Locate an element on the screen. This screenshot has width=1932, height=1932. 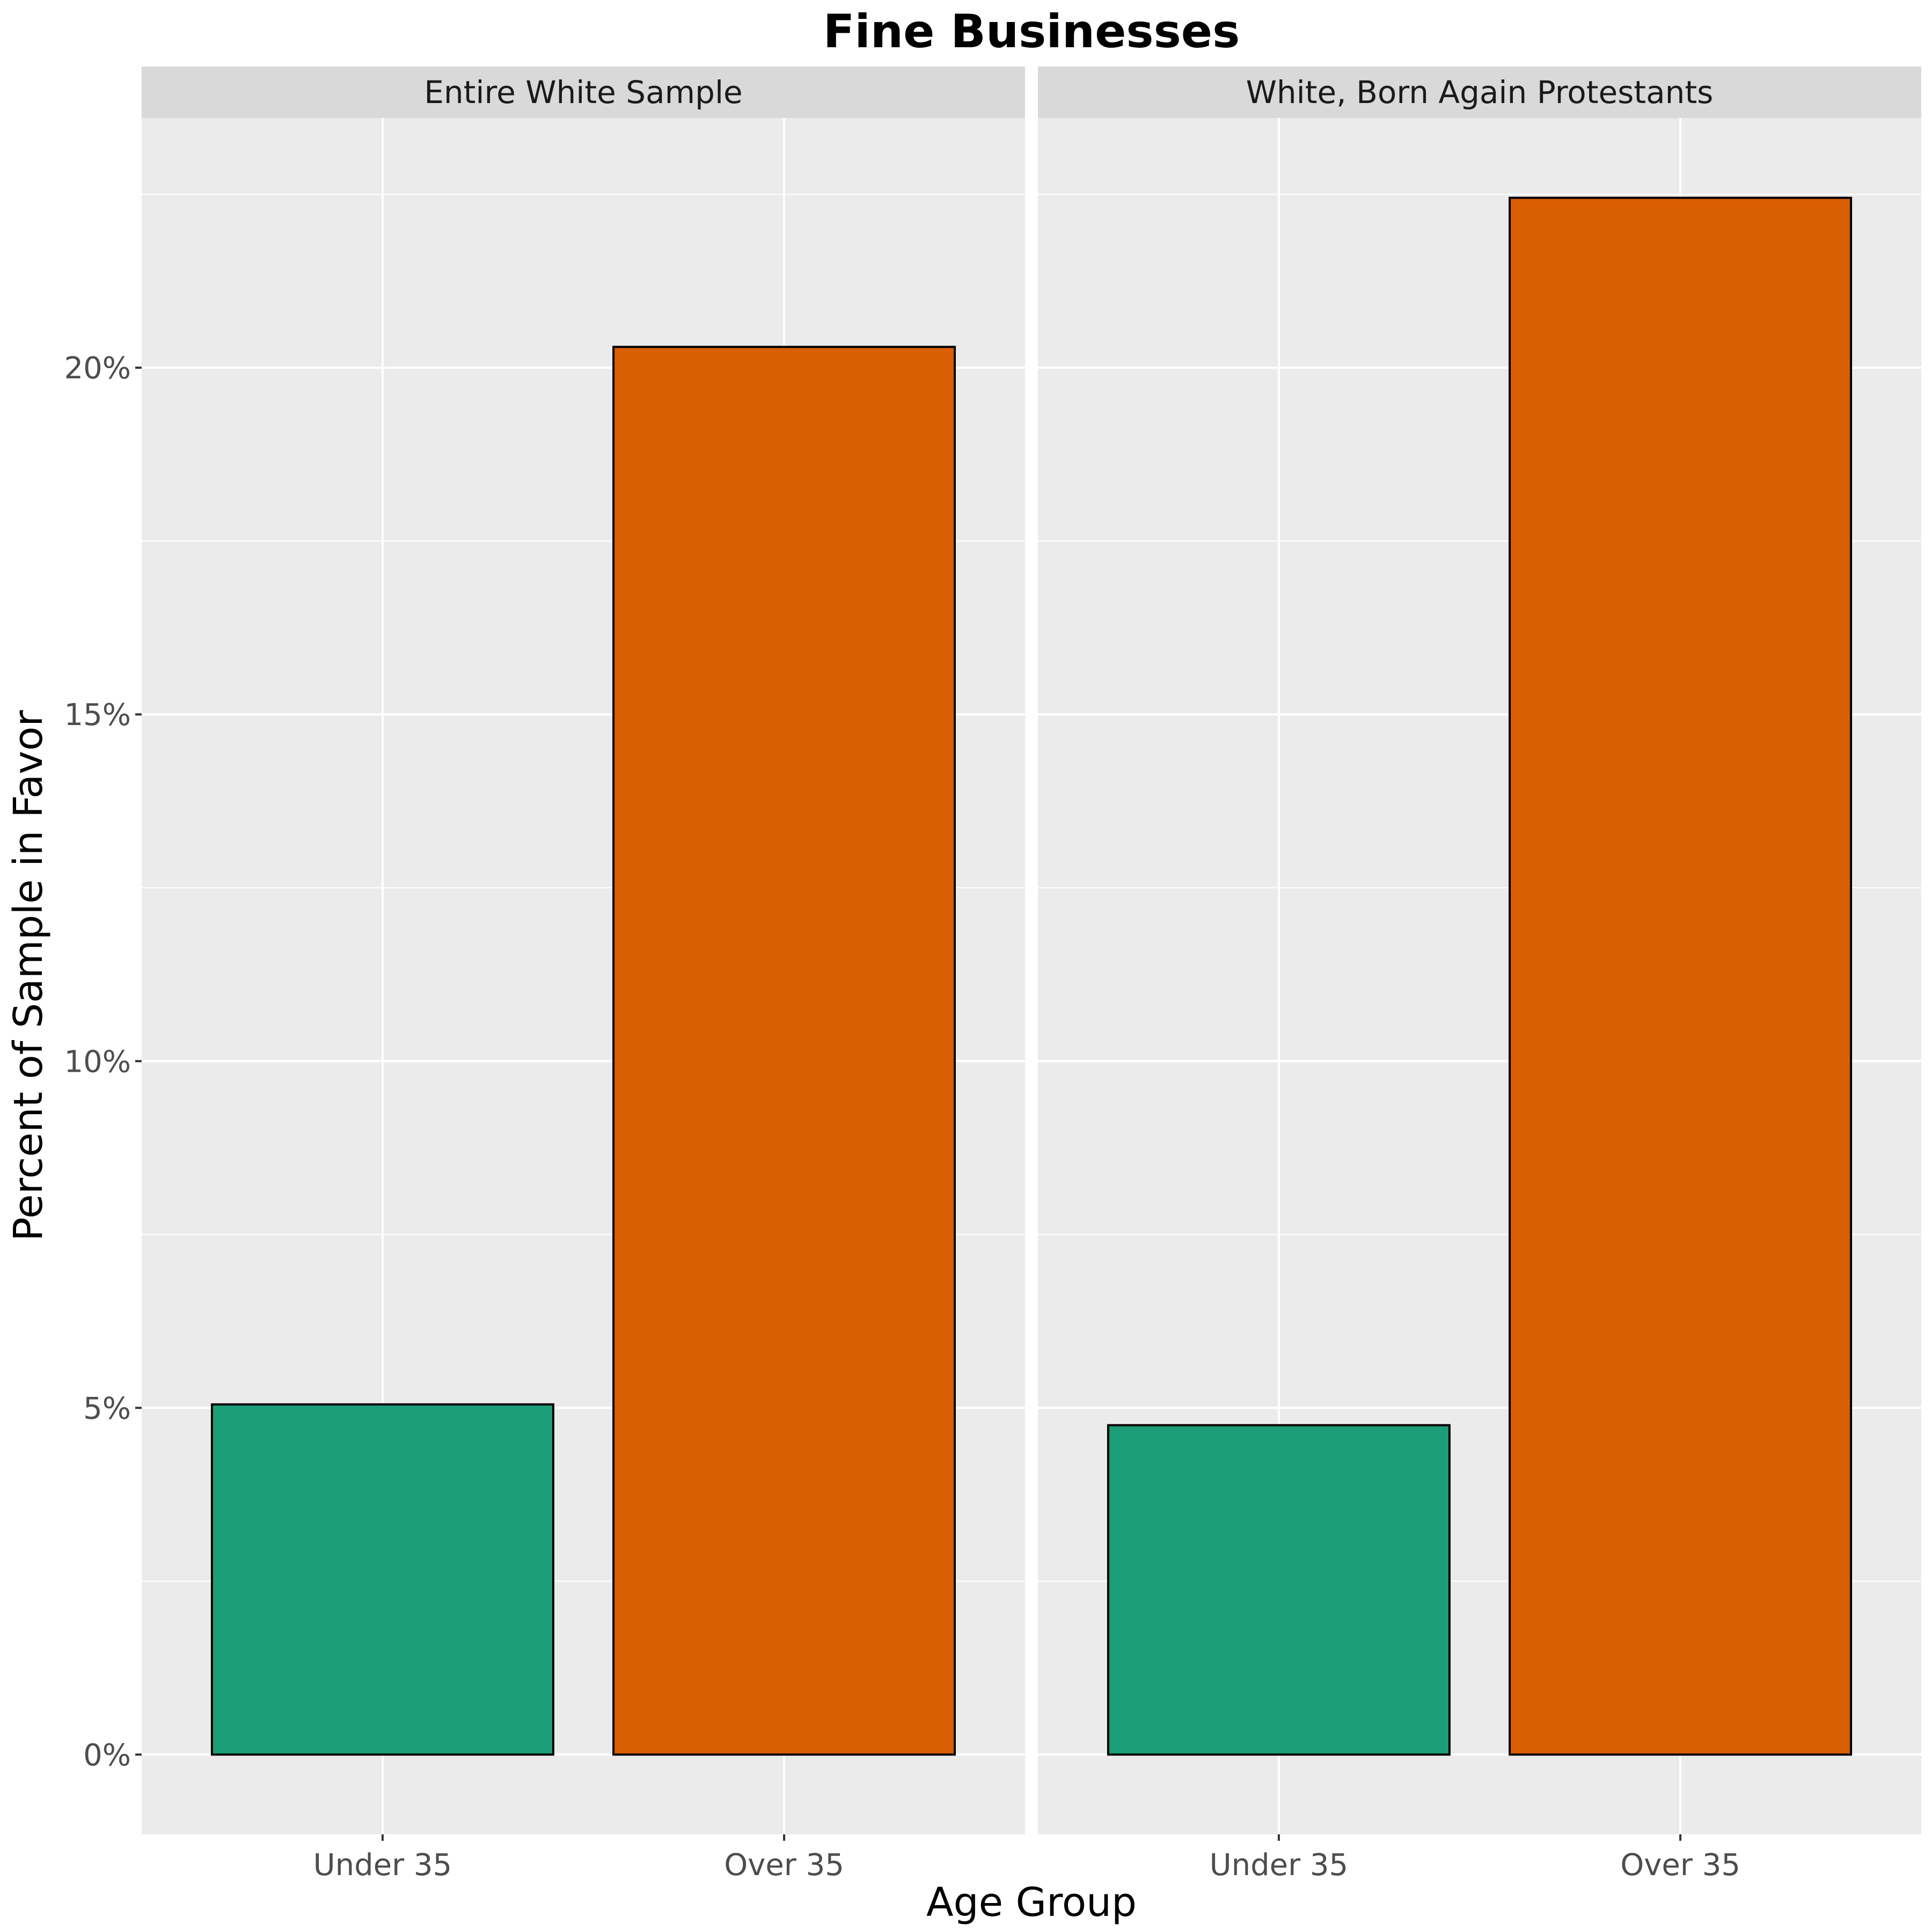
y-tick-label: 20% is located at coordinates (97, 368).